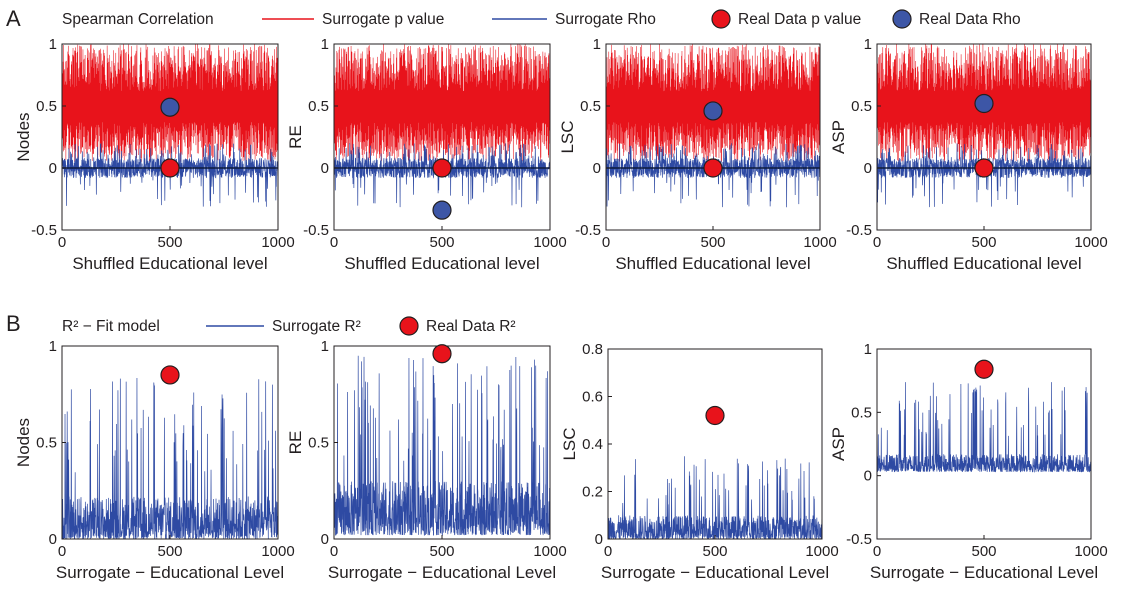 Image resolution: width=1122 pixels, height=590 pixels. What do you see at coordinates (605, 19) in the screenshot?
I see `legend-label: Surrogate Rho` at bounding box center [605, 19].